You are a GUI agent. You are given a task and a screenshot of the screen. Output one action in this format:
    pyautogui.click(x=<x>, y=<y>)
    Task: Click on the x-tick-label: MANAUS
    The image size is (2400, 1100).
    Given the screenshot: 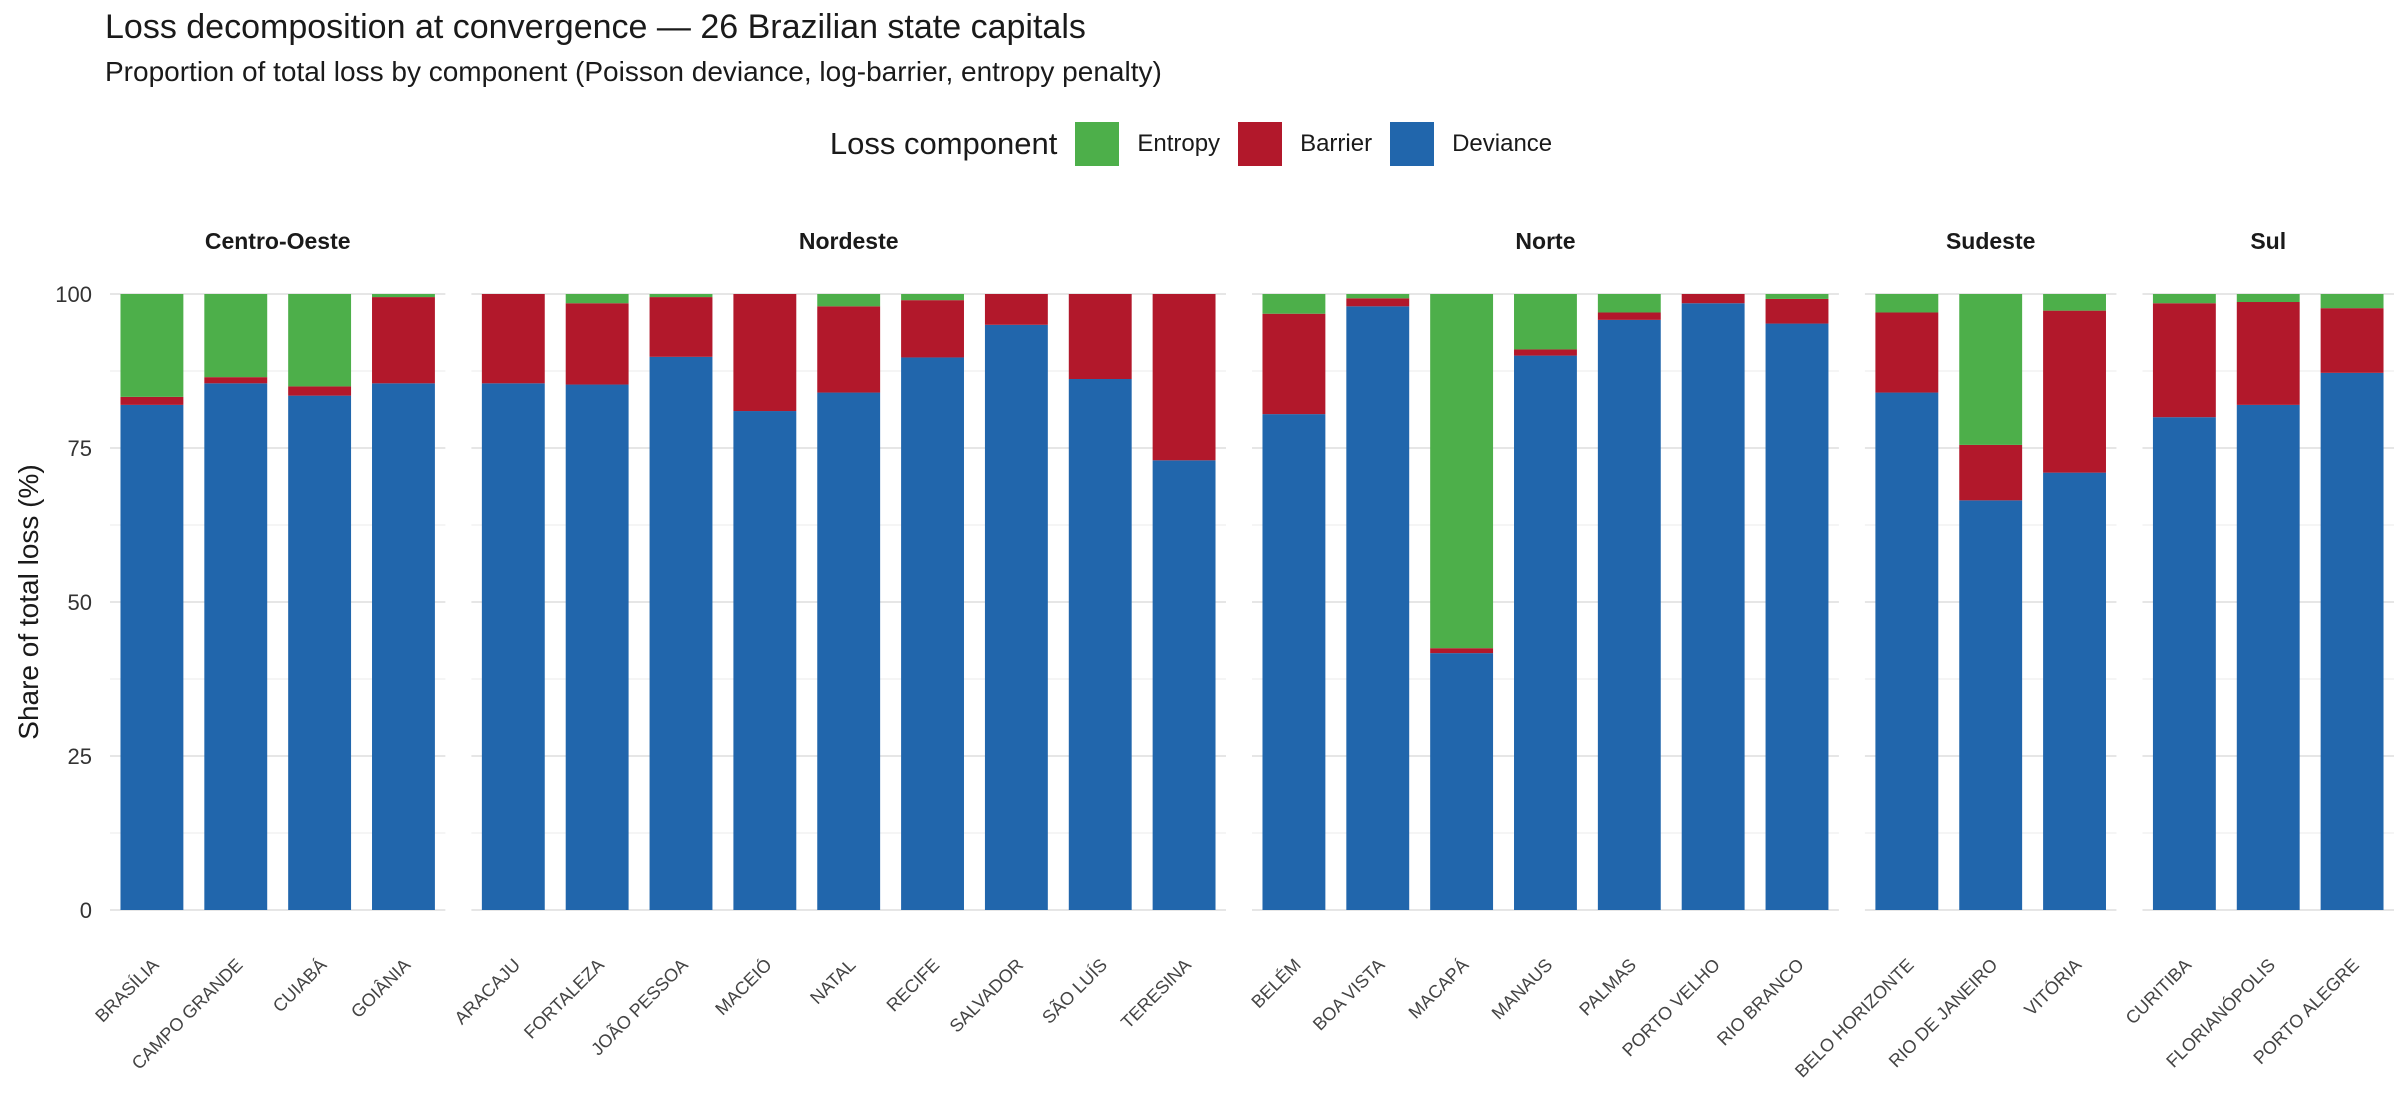 What is the action you would take?
    pyautogui.click(x=1522, y=989)
    